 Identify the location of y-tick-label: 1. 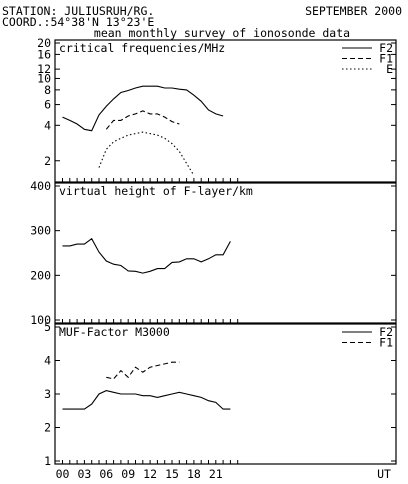
(47, 461).